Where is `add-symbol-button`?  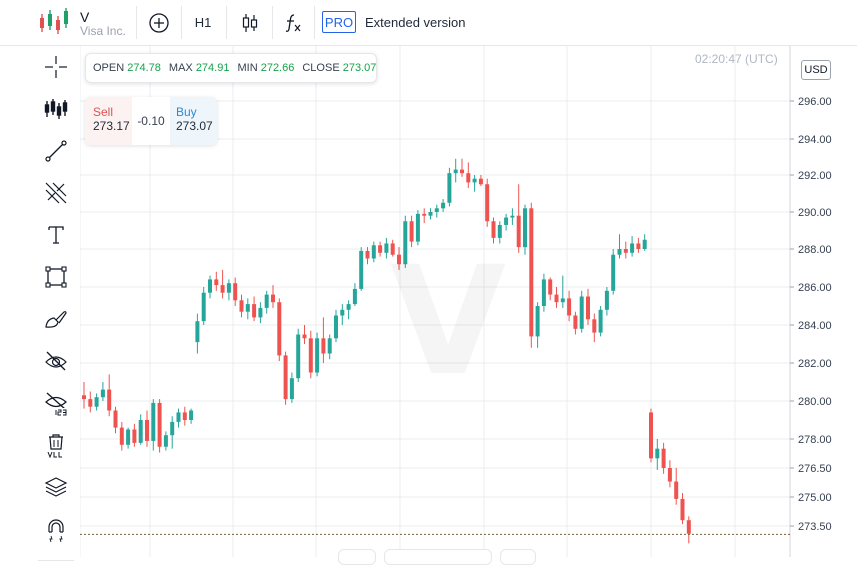
add-symbol-button is located at coordinates (159, 22).